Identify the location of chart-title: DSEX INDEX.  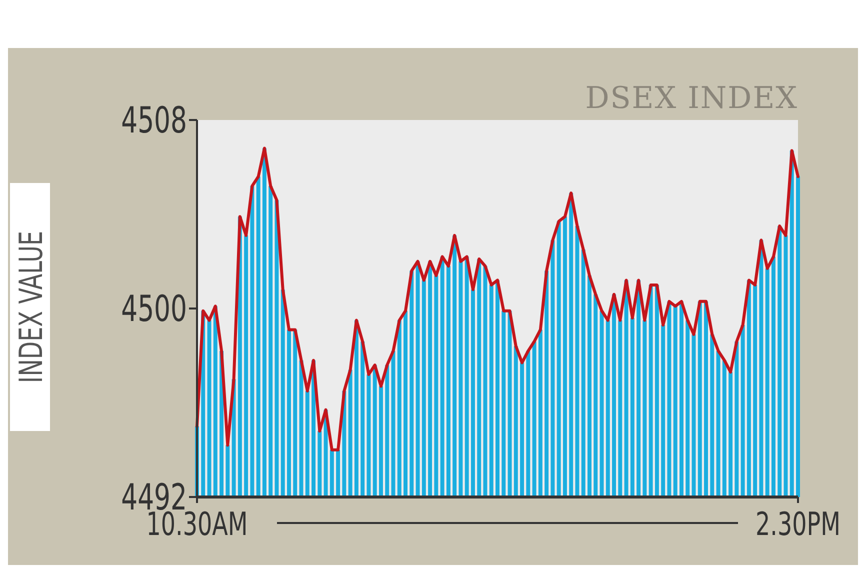
(691, 98).